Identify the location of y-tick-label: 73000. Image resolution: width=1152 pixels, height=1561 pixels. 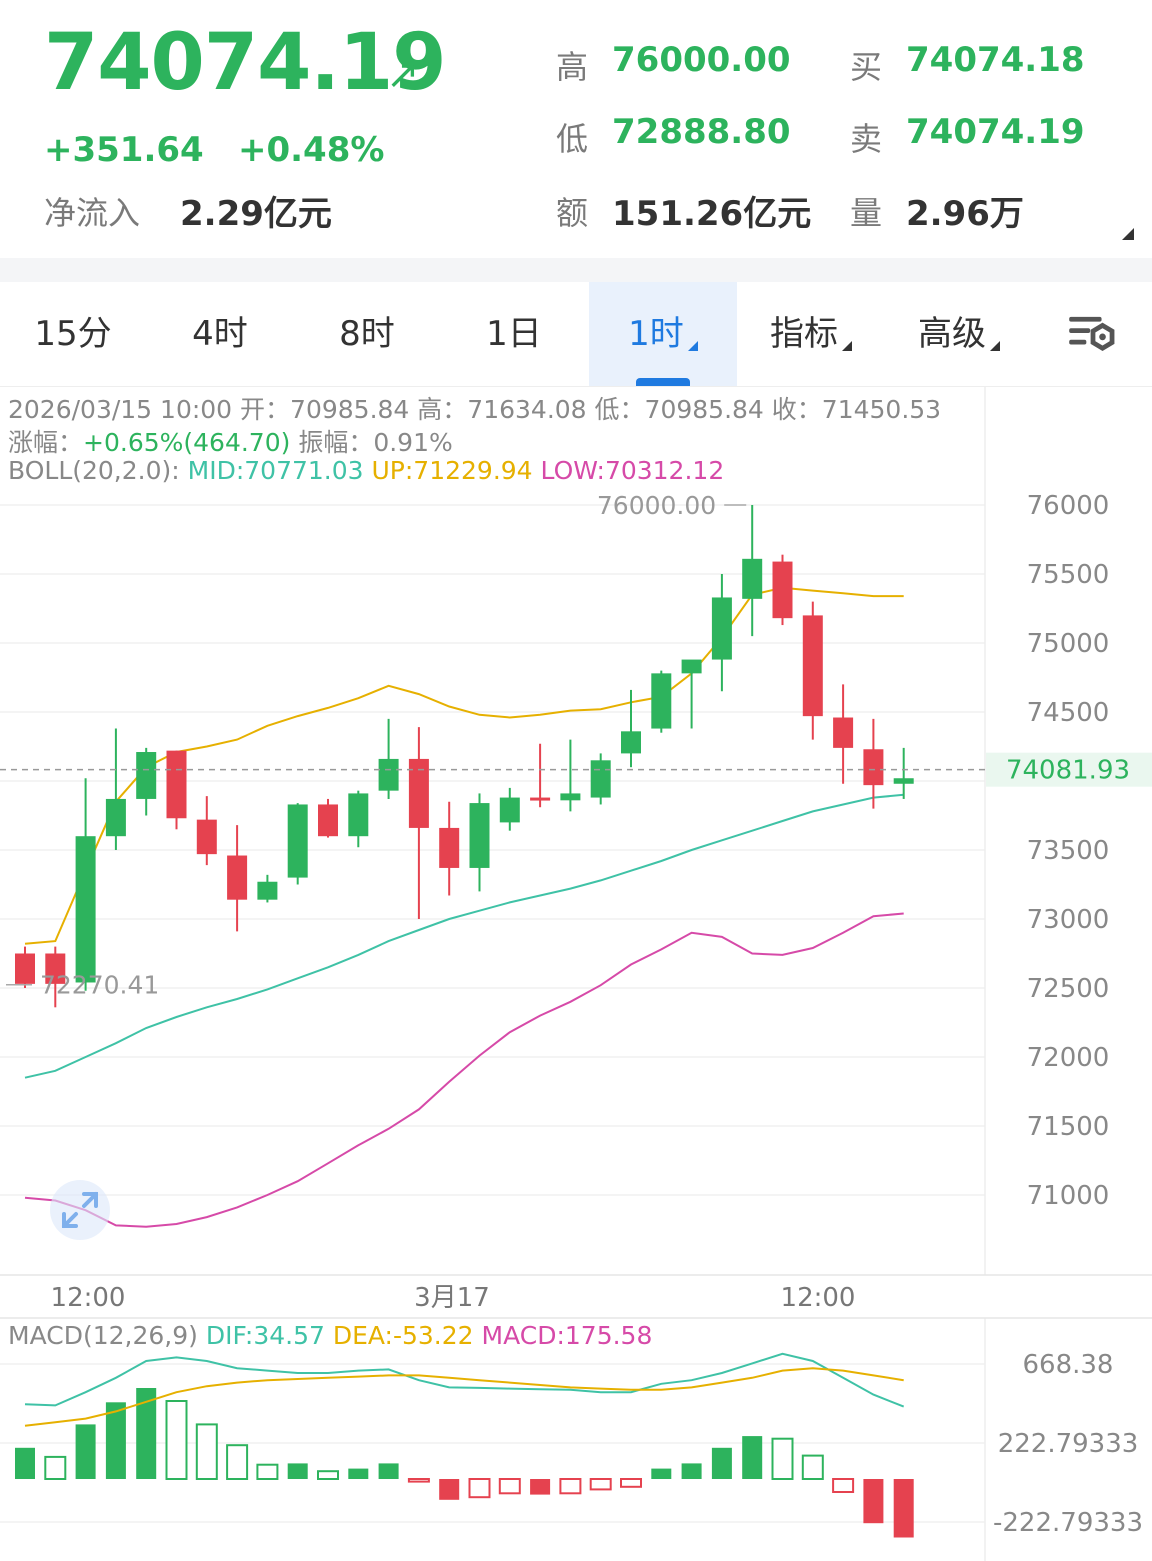
(1068, 920).